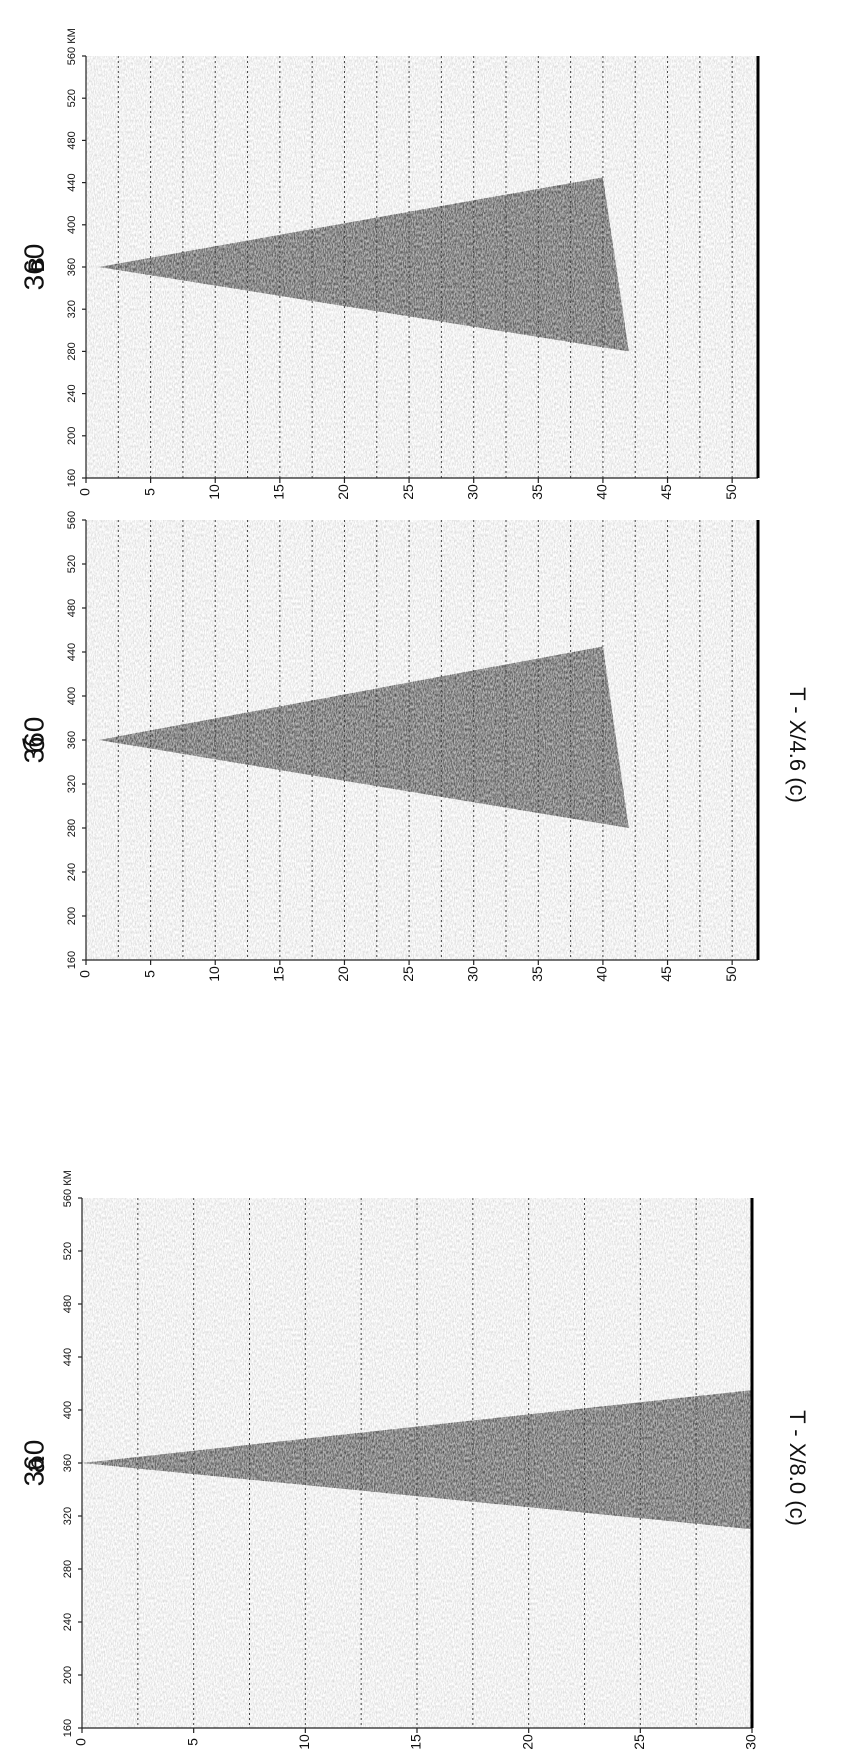  I want to click on time-axis-title: T - X/4.6 (c), so click(797, 745).